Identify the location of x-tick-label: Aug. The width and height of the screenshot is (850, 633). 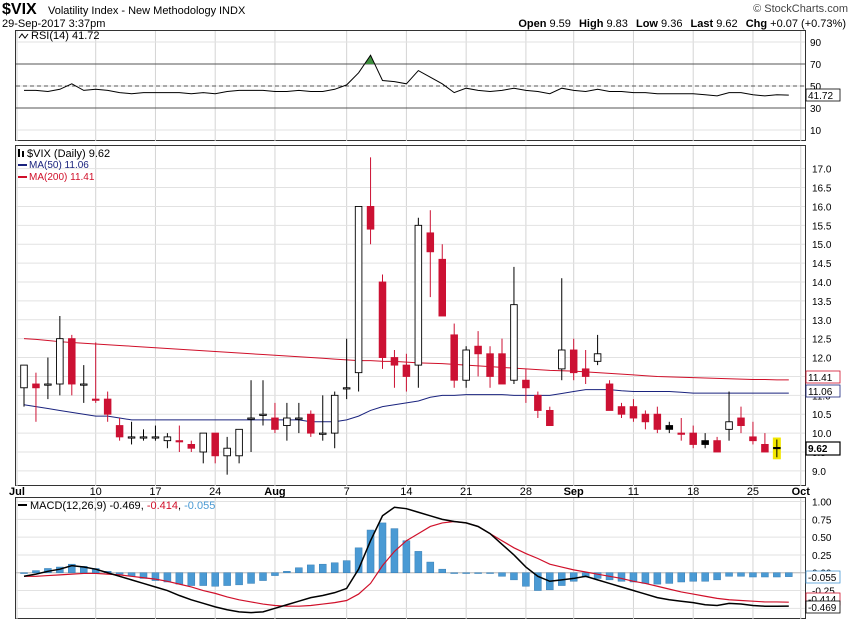
(274, 492).